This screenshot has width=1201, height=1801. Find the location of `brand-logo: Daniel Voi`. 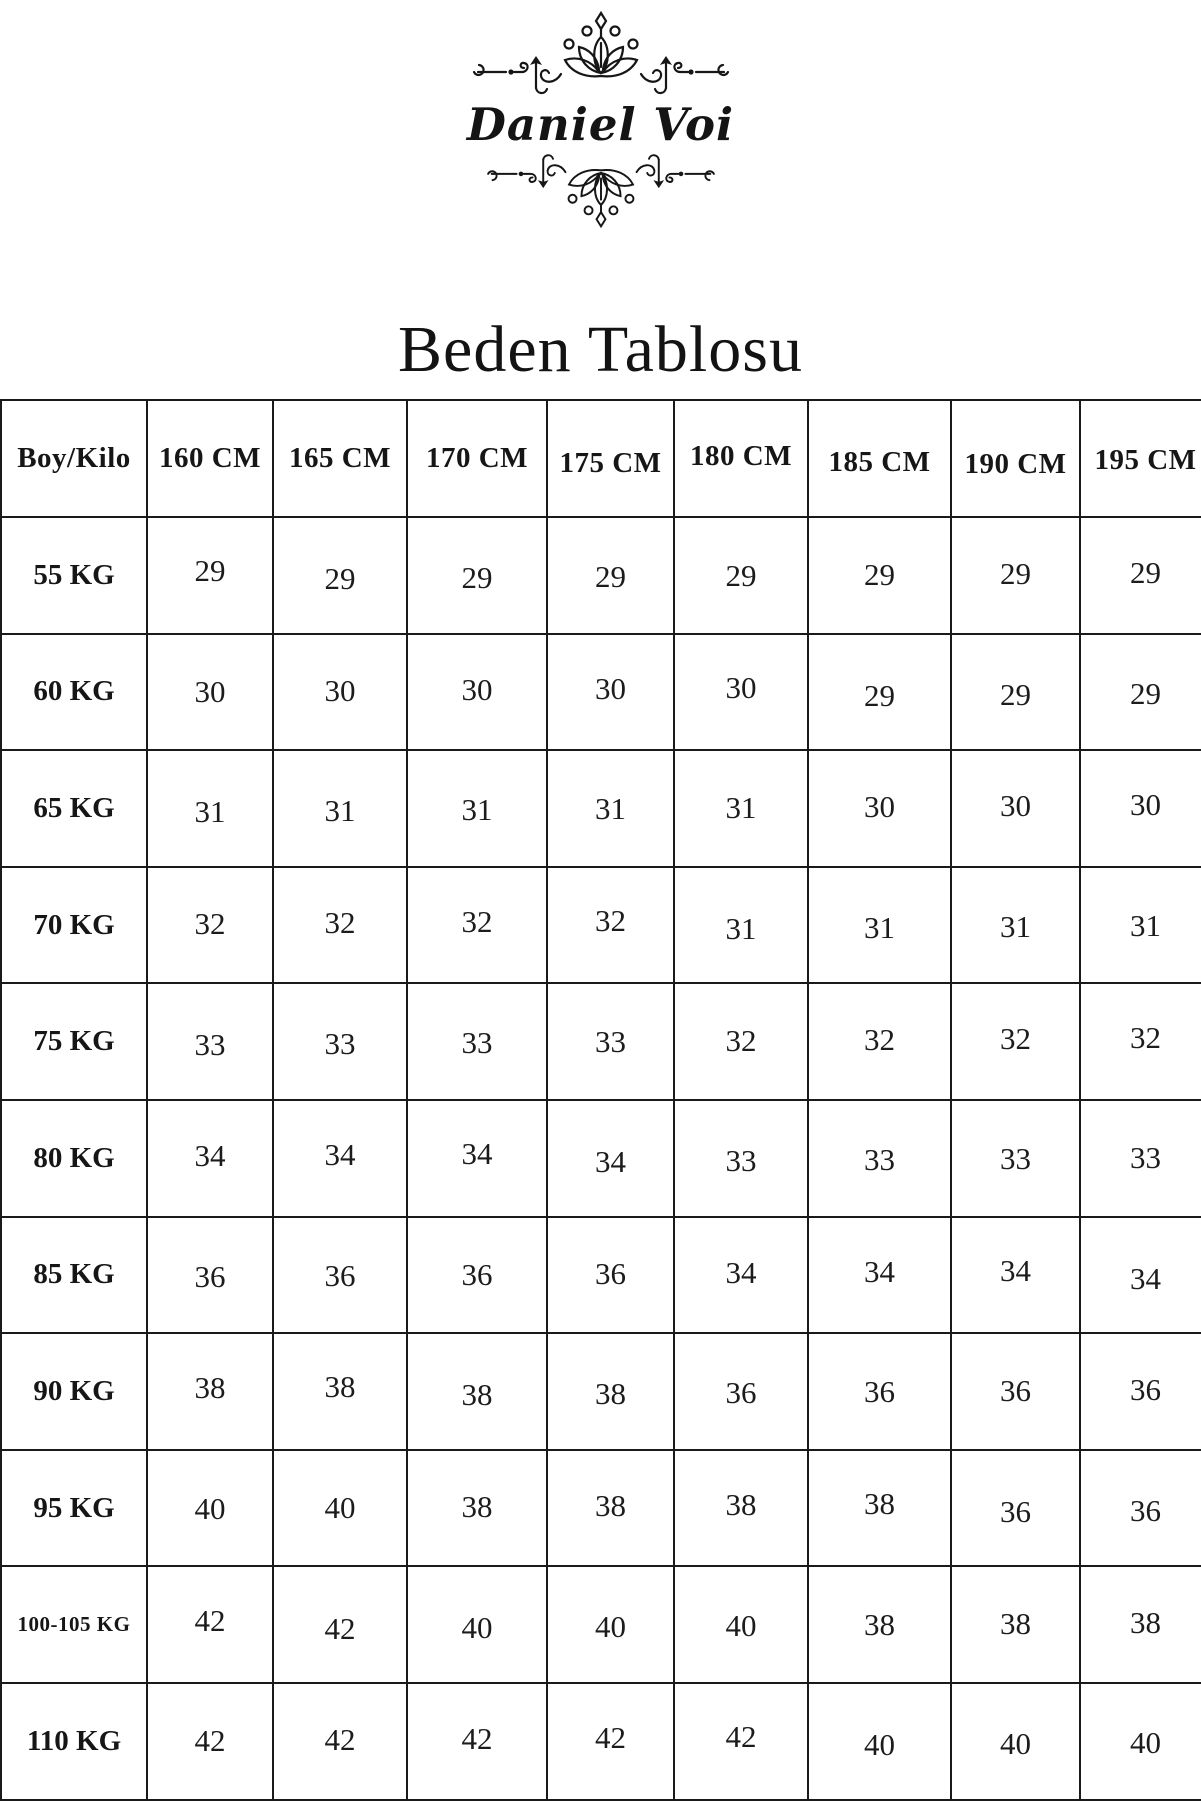

brand-logo: Daniel Voi is located at coordinates (600, 119).